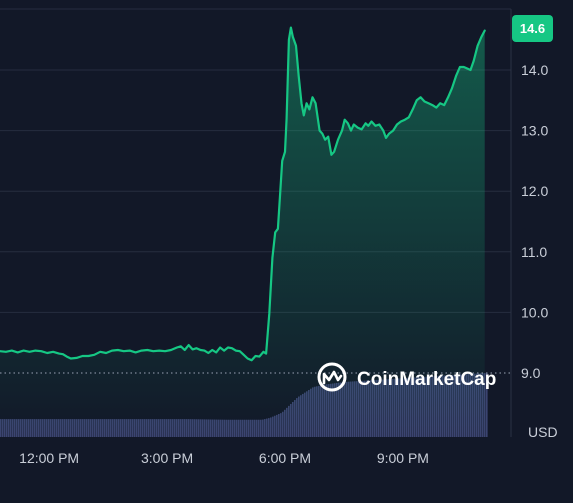  What do you see at coordinates (543, 432) in the screenshot?
I see `unit-label: USD` at bounding box center [543, 432].